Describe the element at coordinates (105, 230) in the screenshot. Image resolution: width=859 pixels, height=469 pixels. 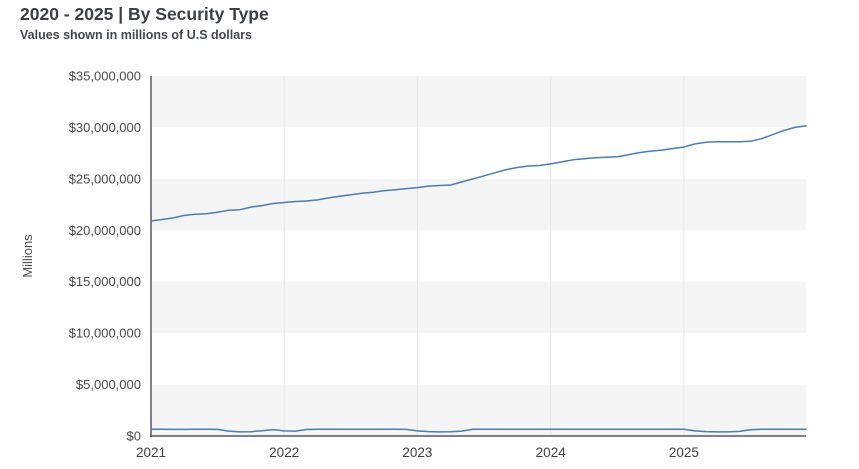
I see `y-axis-tick-label: $20,000,000` at that location.